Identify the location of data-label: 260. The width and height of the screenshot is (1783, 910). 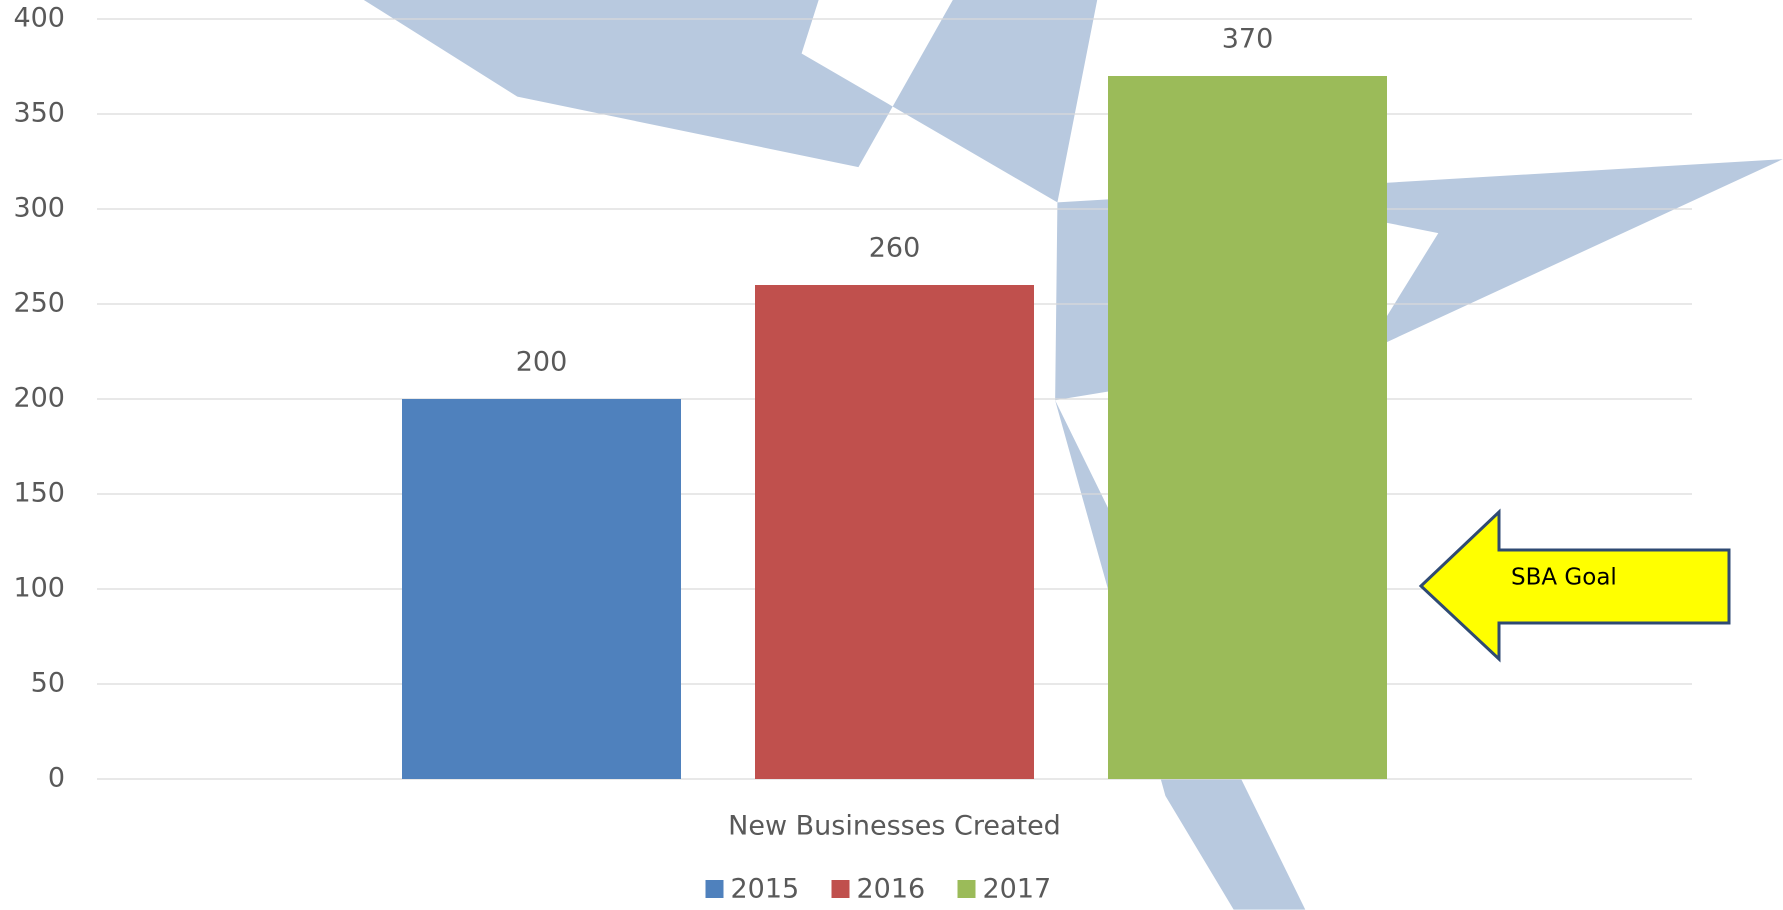
(895, 248).